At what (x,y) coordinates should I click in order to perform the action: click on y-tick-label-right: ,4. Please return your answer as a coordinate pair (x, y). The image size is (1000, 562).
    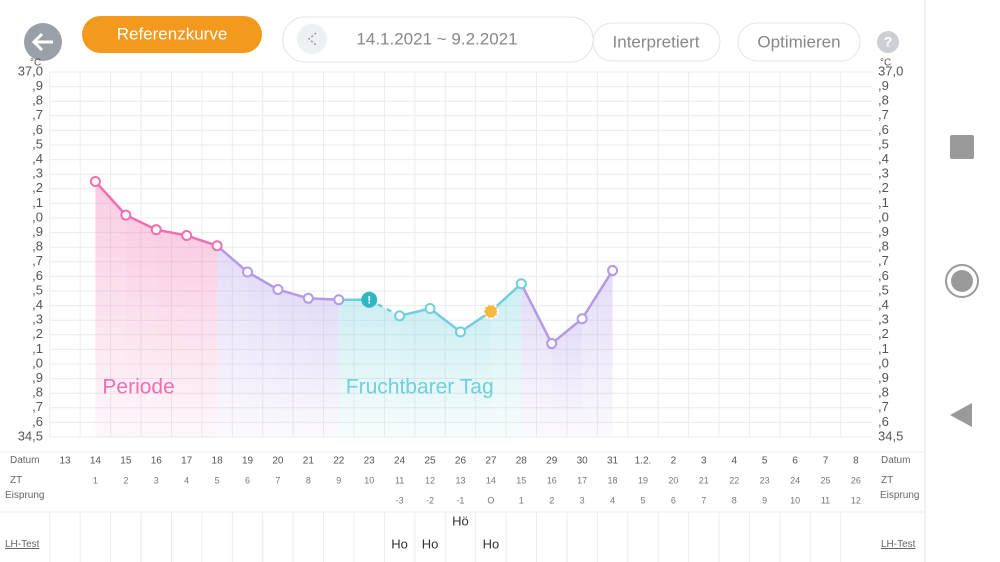
    Looking at the image, I should click on (883, 158).